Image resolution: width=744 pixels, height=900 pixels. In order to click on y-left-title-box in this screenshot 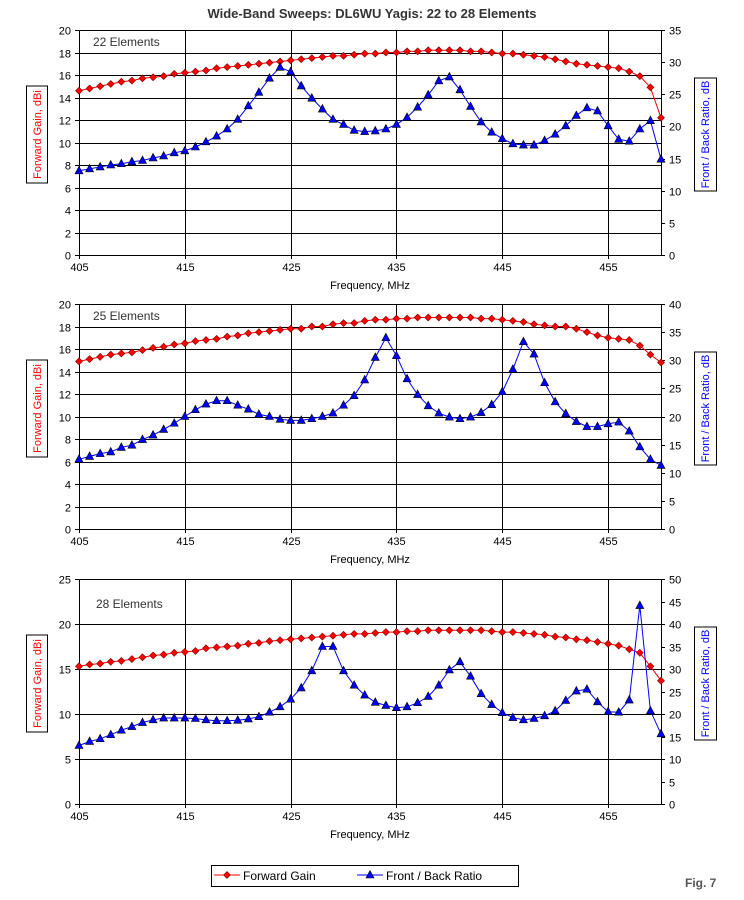, I will do `click(37, 408)`.